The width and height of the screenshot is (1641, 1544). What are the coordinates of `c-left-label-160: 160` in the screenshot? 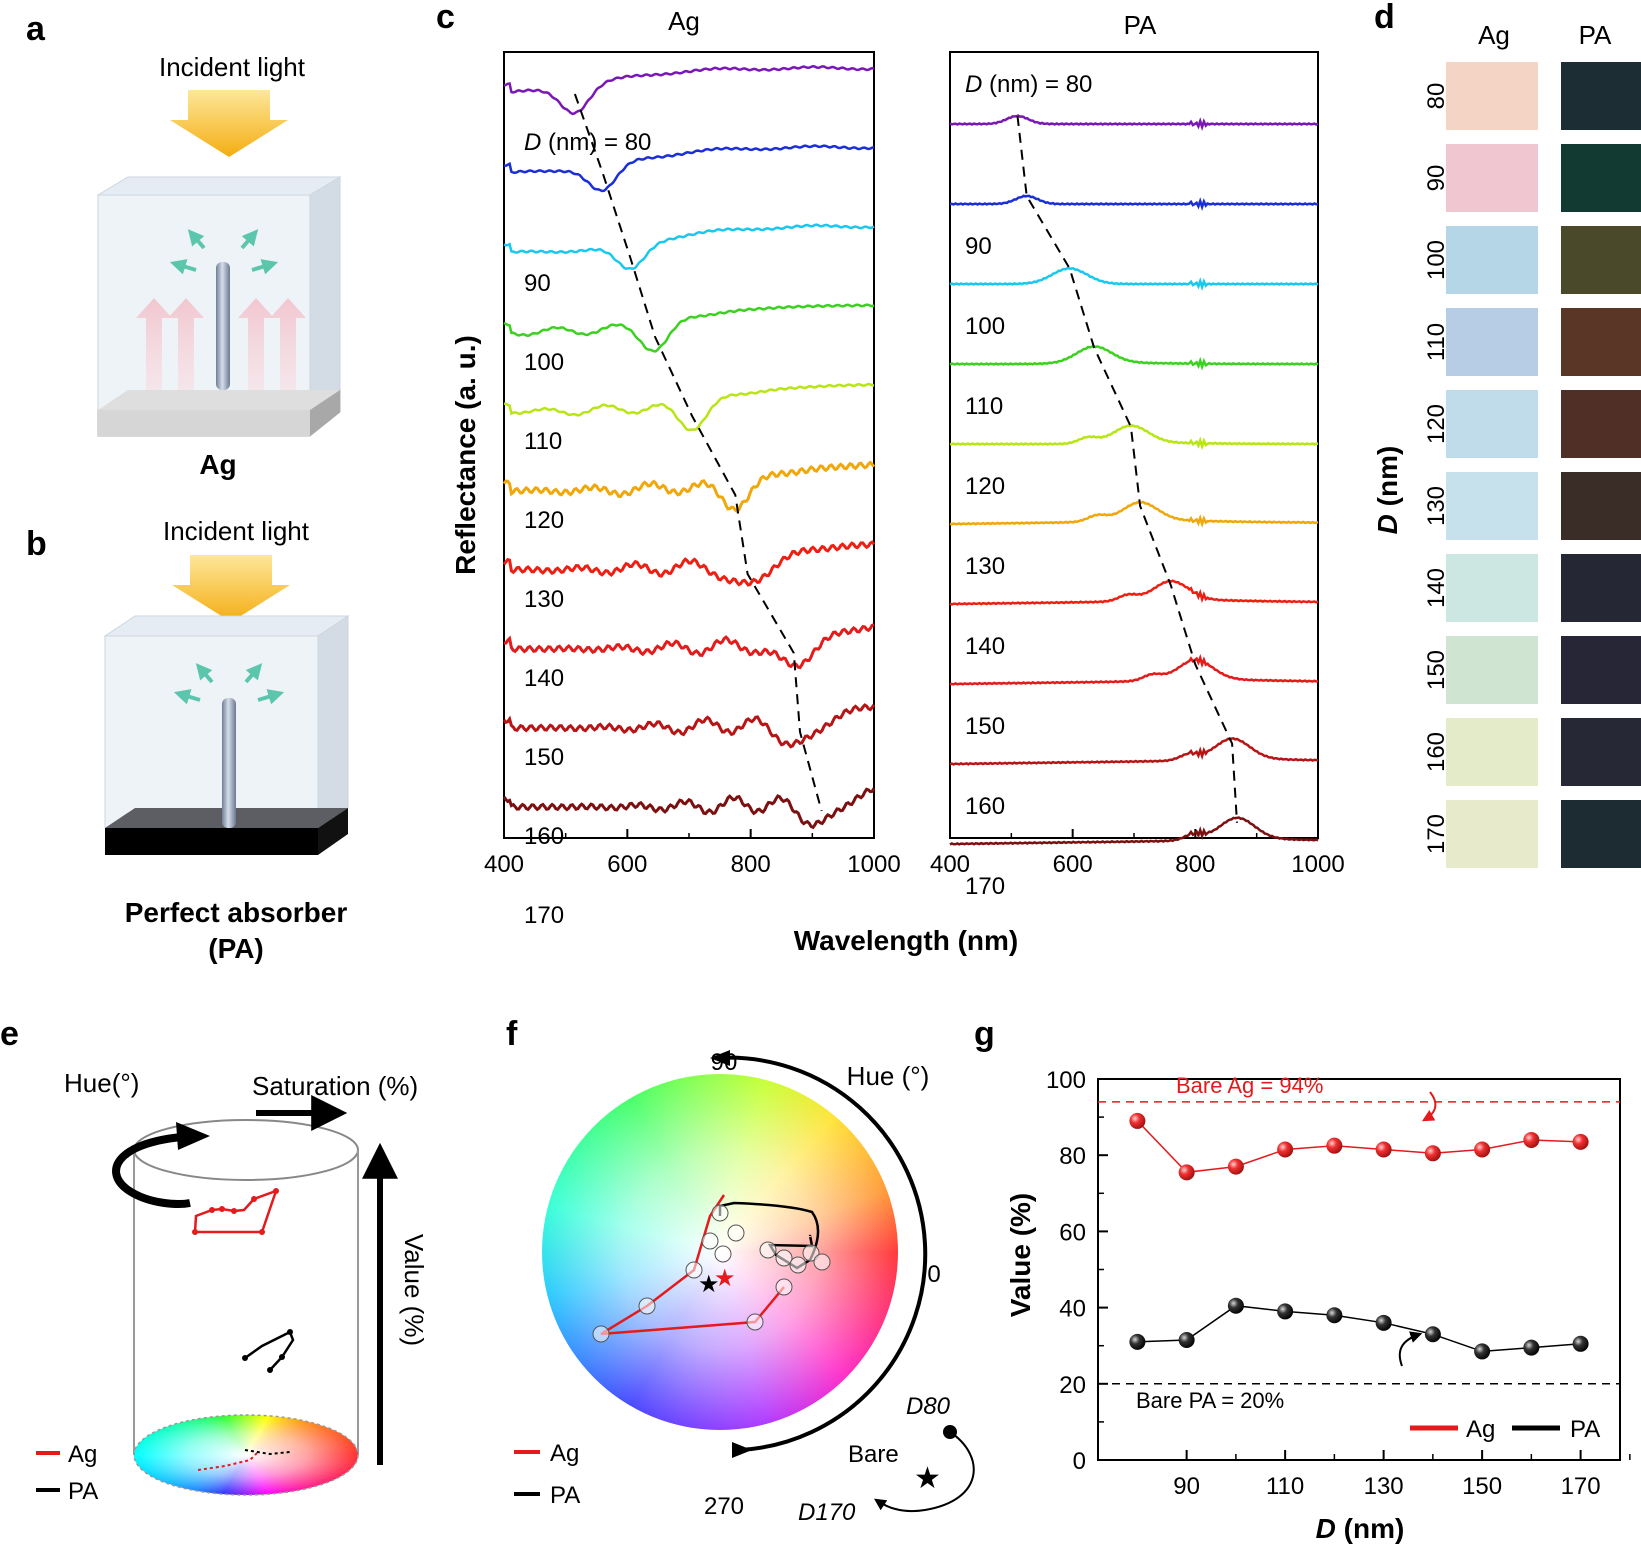 It's located at (544, 836).